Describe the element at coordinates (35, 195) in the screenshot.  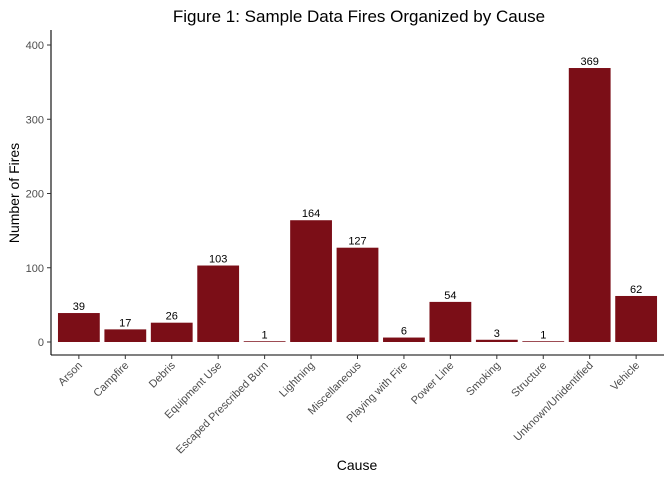
I see `y-tick-label: 200` at that location.